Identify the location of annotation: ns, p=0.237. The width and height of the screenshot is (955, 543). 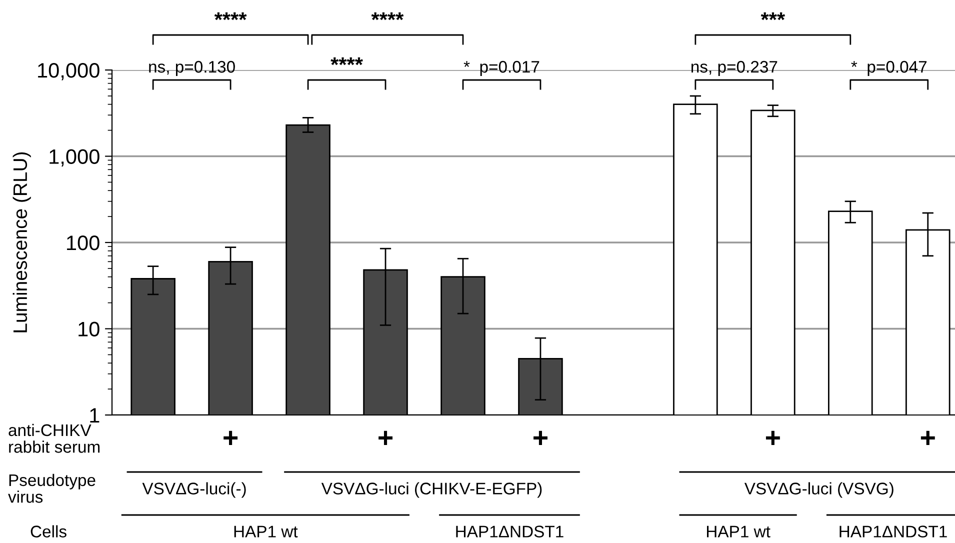
(735, 68).